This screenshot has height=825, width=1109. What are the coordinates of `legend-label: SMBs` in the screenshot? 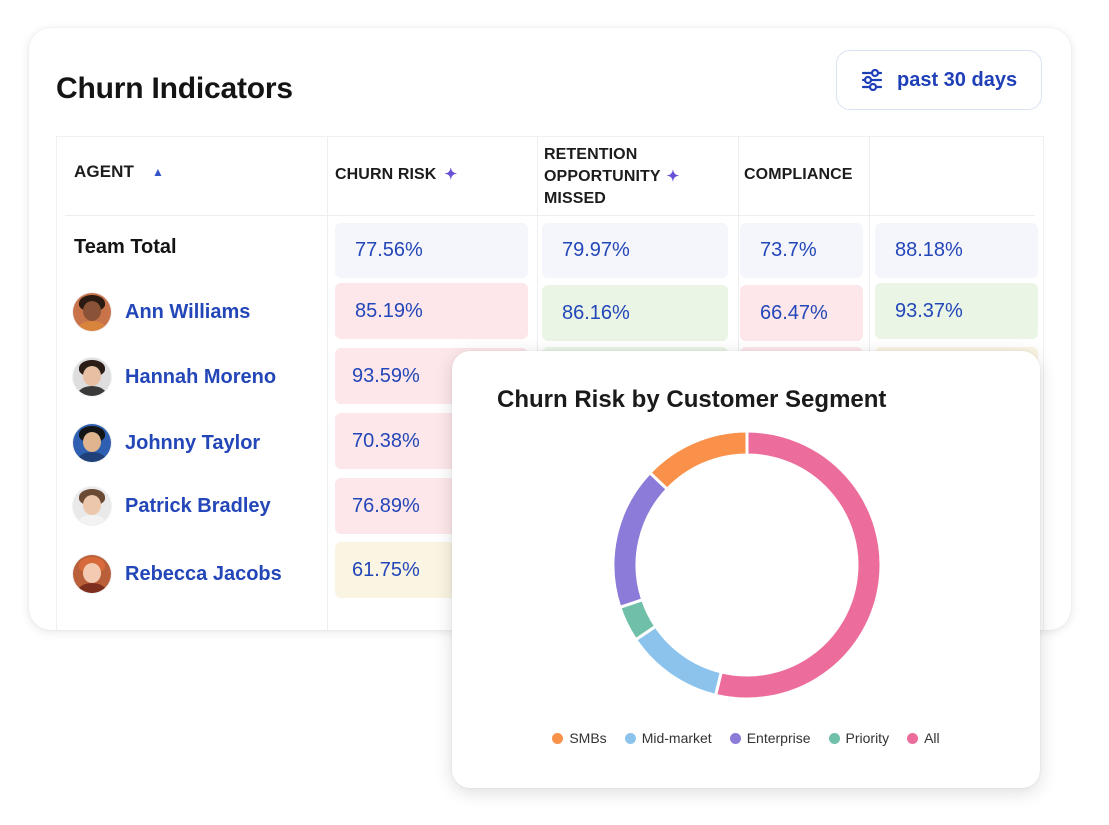 It's located at (588, 738).